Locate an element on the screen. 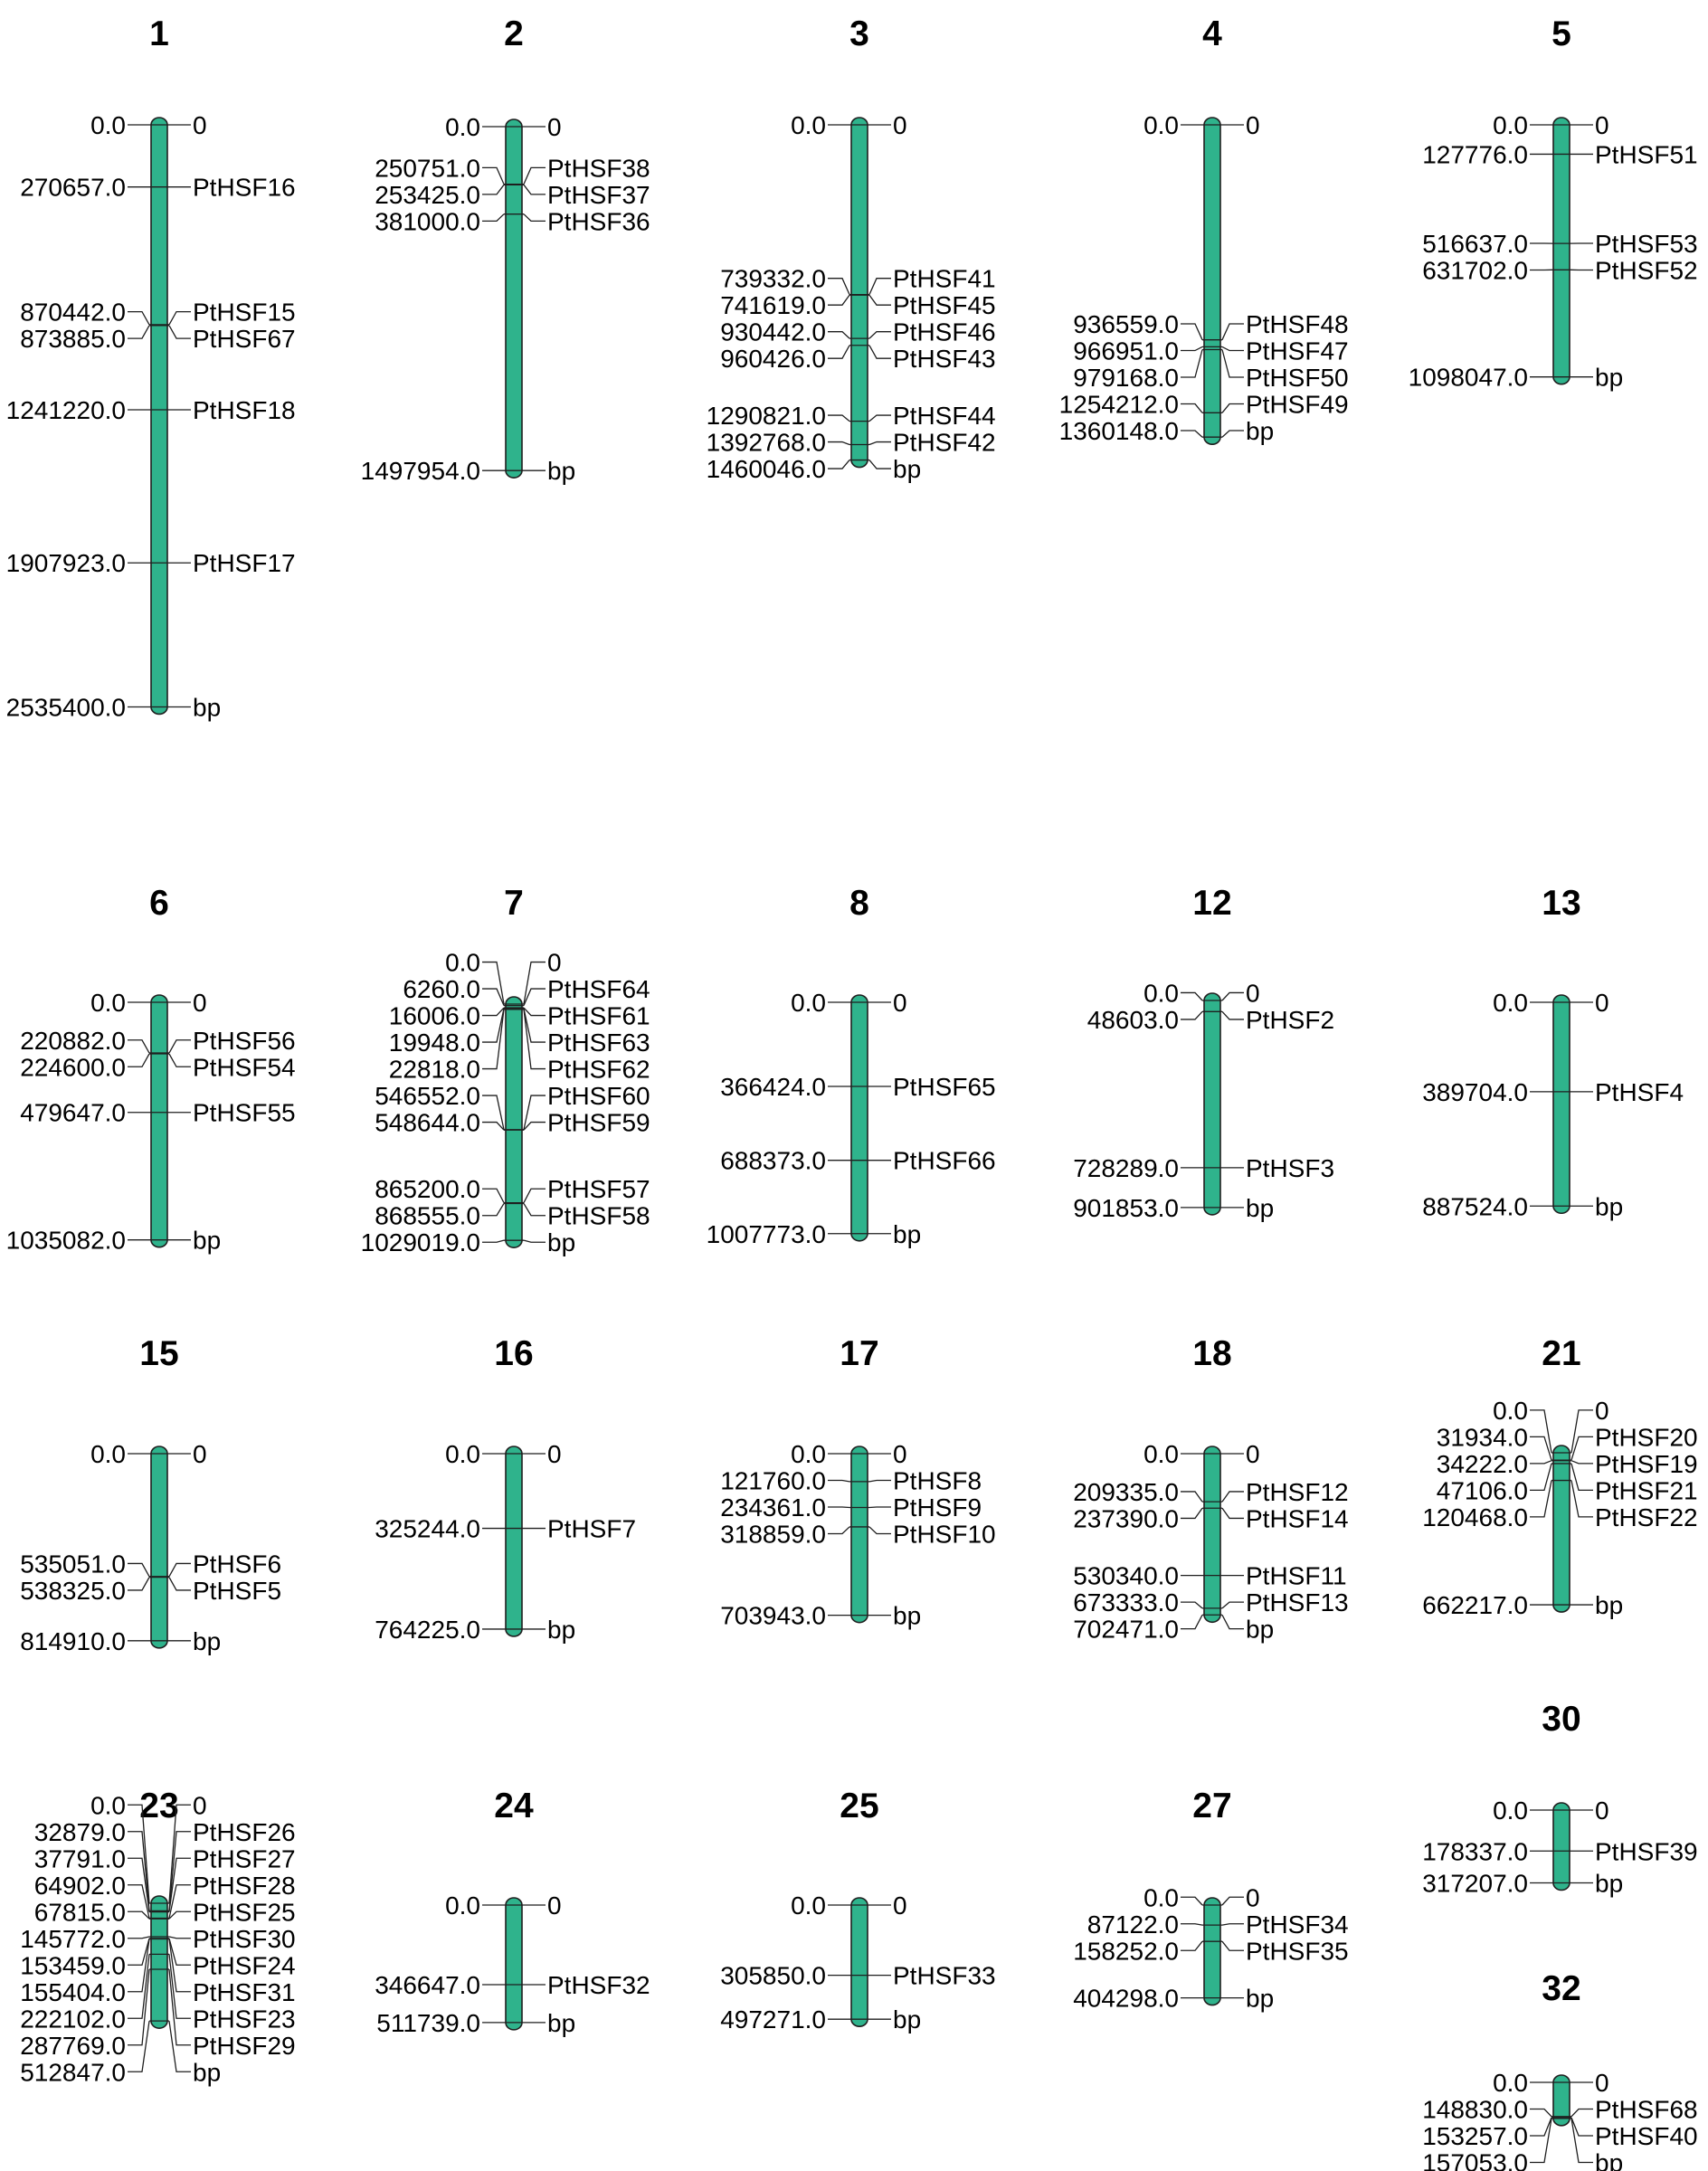 This screenshot has height=2171, width=1708. position-label: 287769.0 is located at coordinates (73, 2046).